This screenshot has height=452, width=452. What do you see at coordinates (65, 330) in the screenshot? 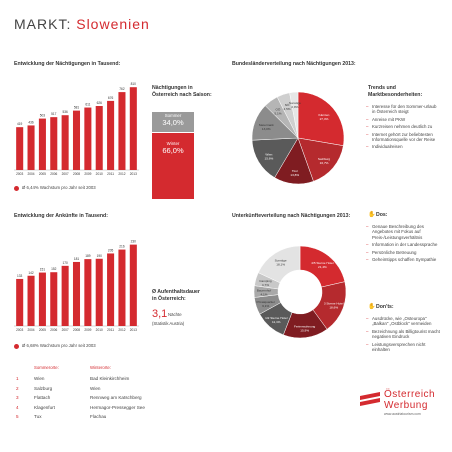
I see `arrivals-tick-label: 2007` at bounding box center [65, 330].